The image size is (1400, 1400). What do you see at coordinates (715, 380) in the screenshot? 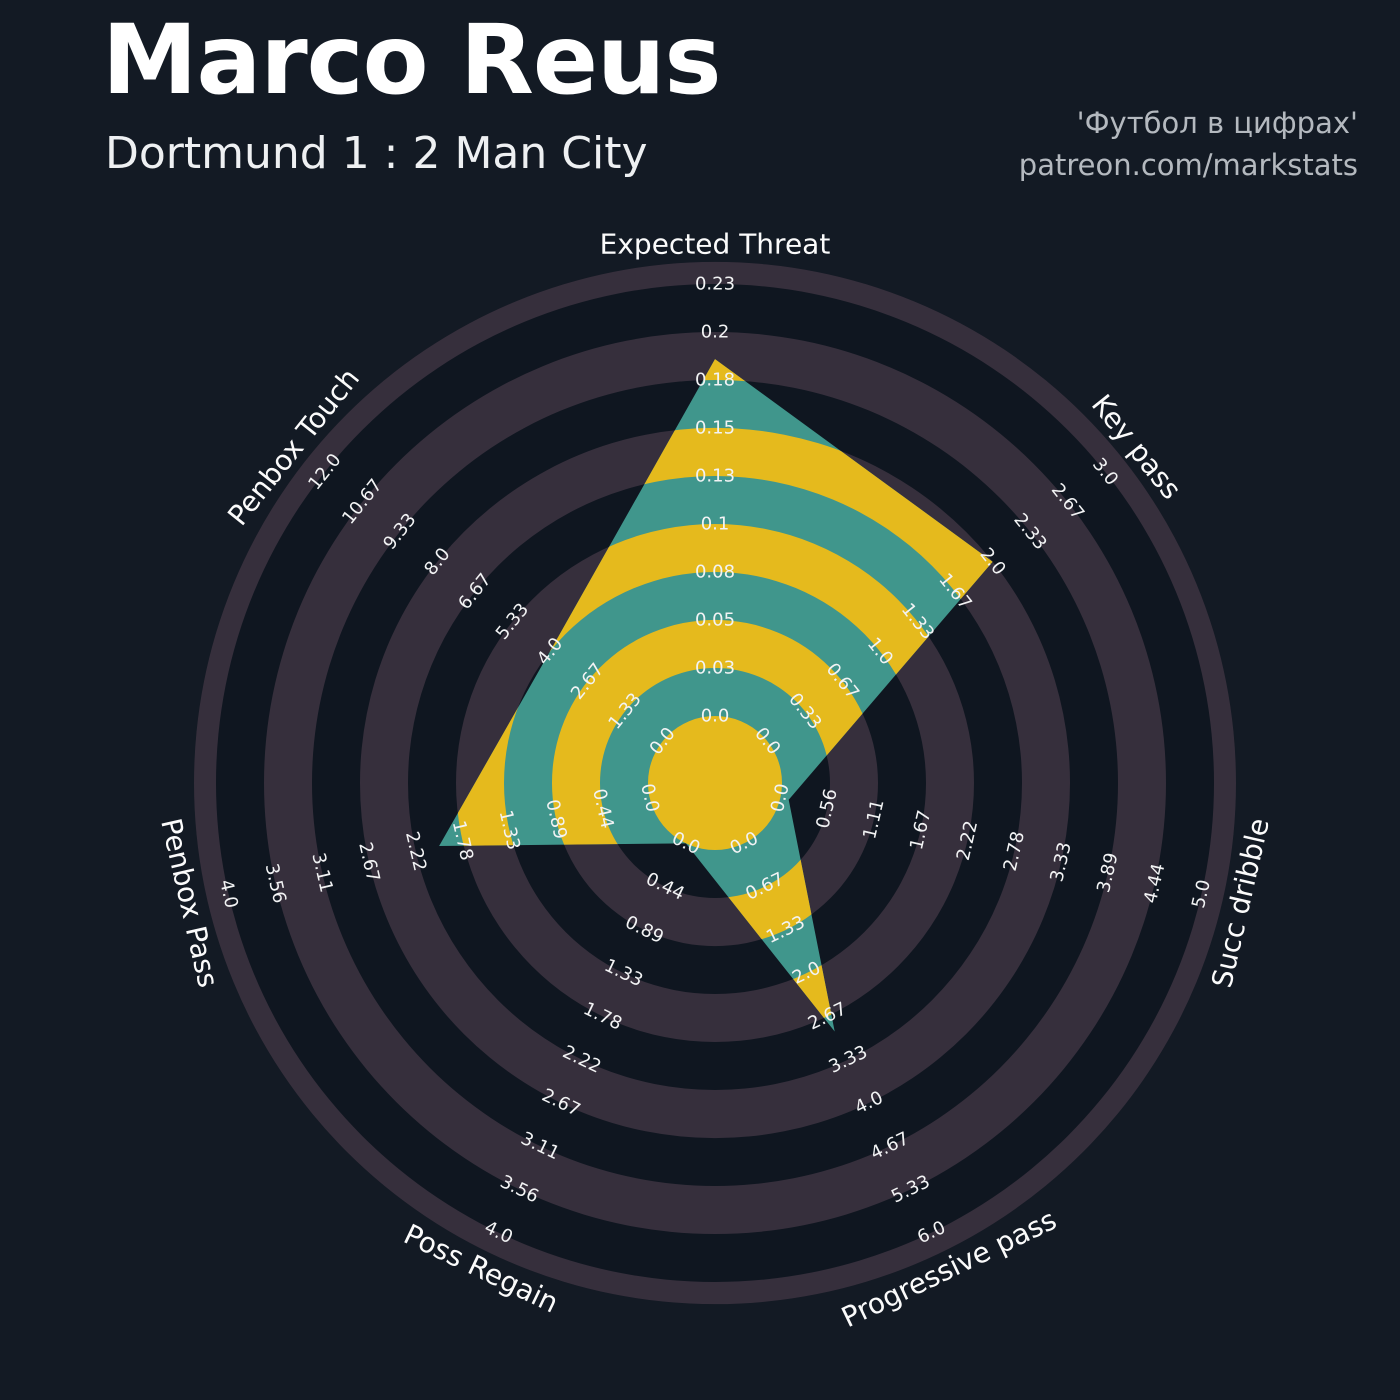
I see `axis-tick-label: 0.18` at bounding box center [715, 380].